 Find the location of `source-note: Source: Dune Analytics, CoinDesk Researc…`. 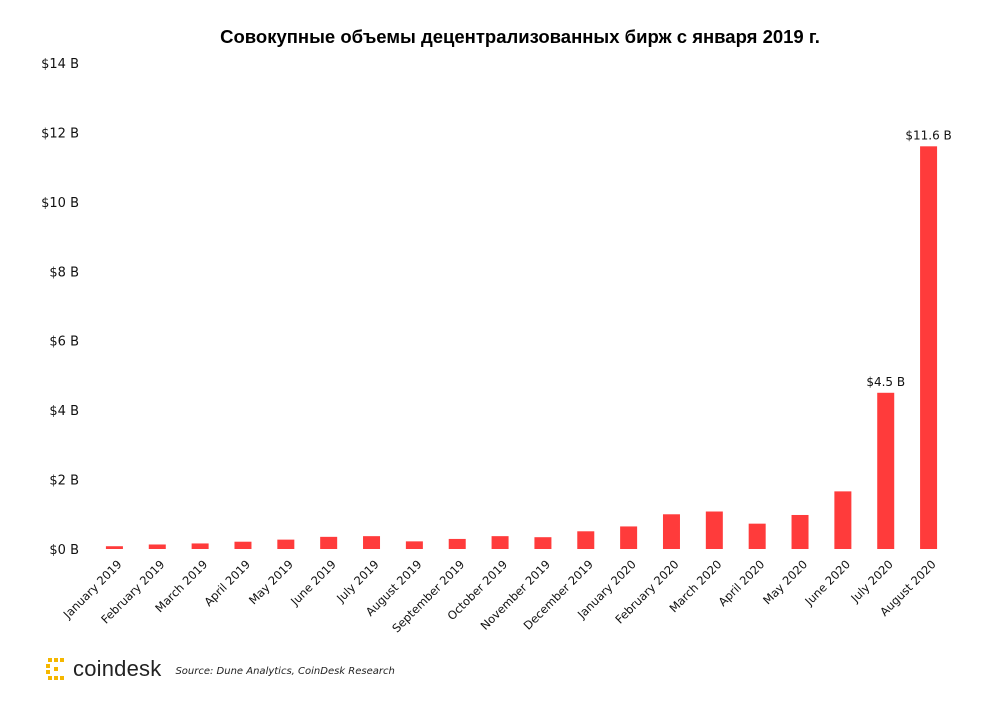

source-note: Source: Dune Analytics, CoinDesk Researc… is located at coordinates (285, 671).